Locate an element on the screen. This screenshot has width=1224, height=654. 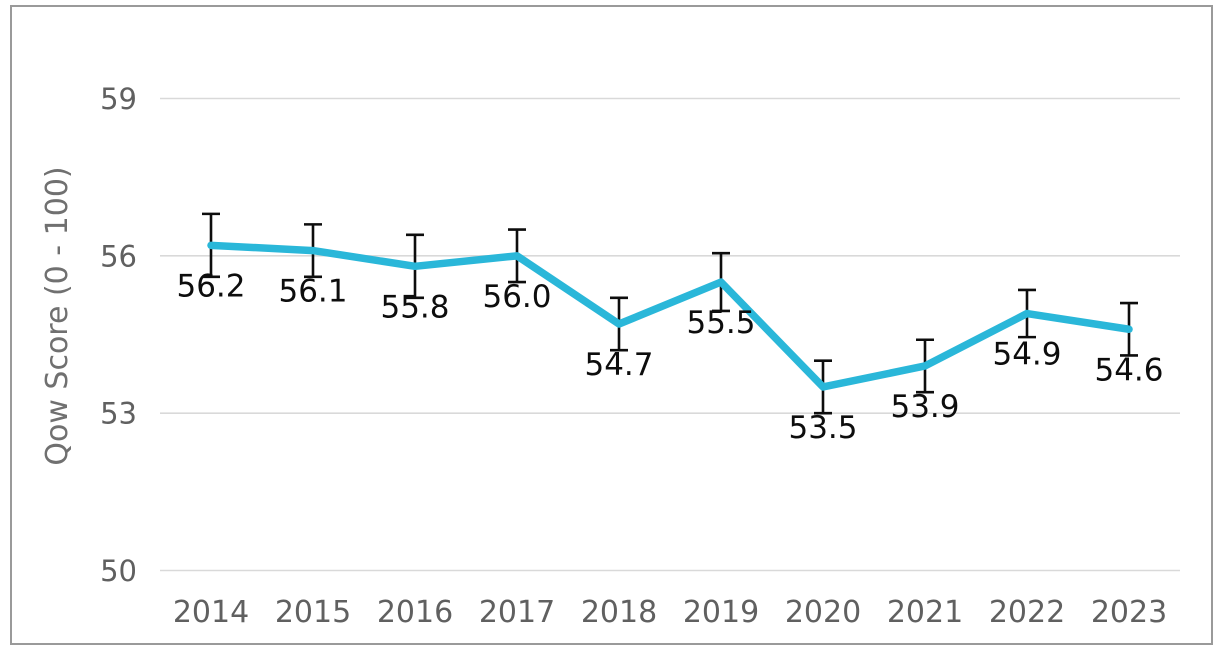
x-tick-label-2022: 2022 is located at coordinates (1027, 612).